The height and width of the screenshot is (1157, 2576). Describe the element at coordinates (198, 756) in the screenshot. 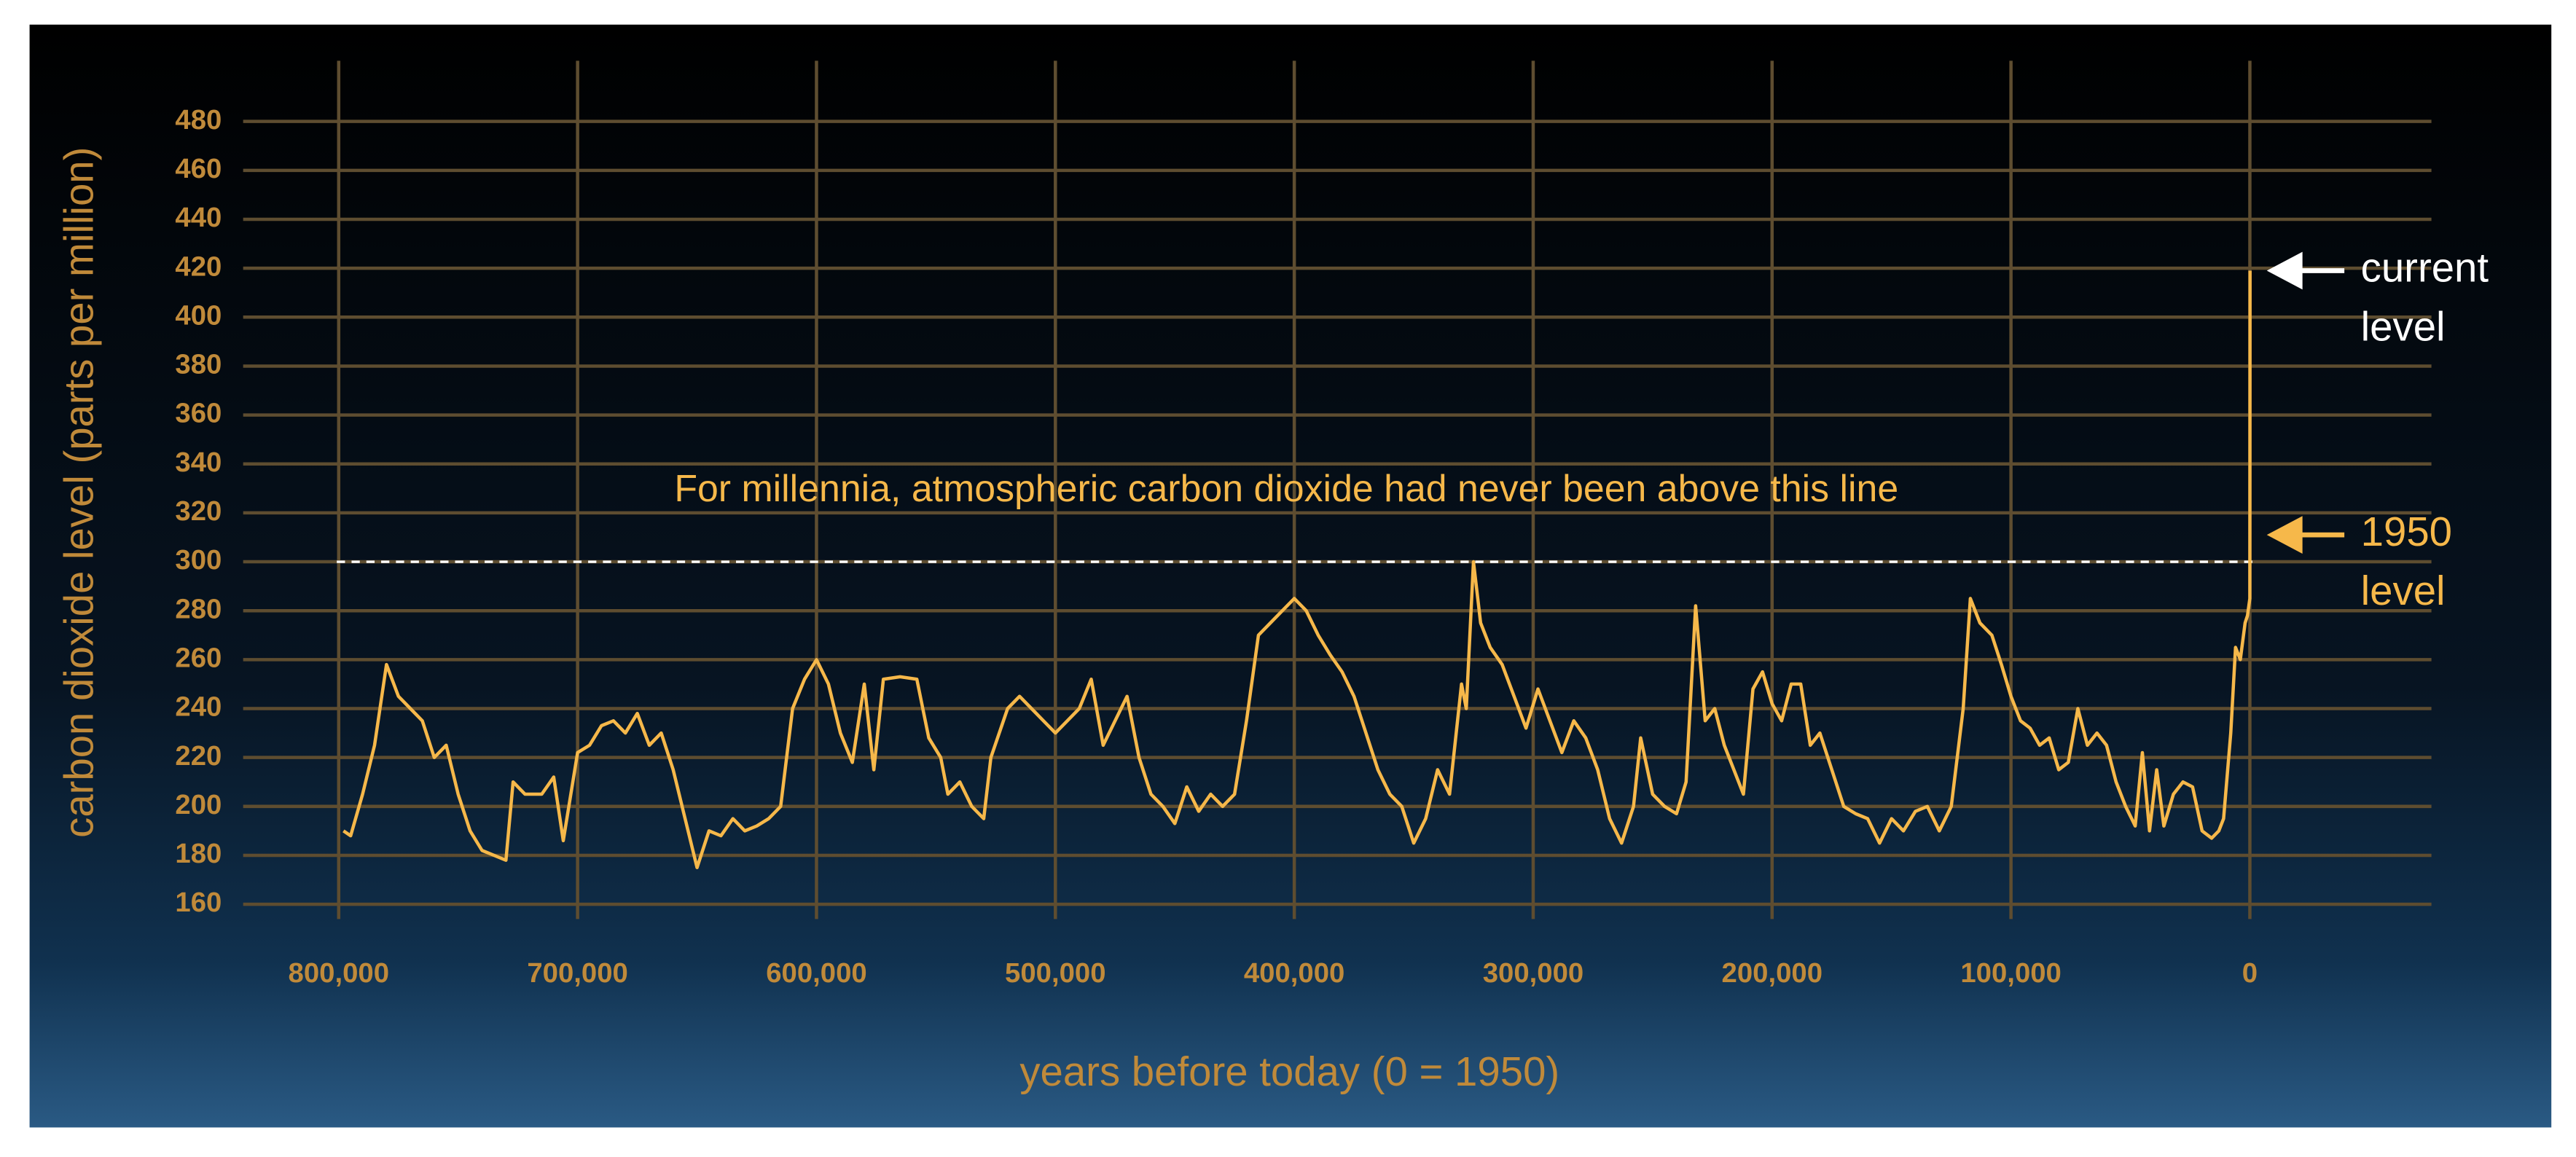

I see `y-tick-label: 220` at that location.